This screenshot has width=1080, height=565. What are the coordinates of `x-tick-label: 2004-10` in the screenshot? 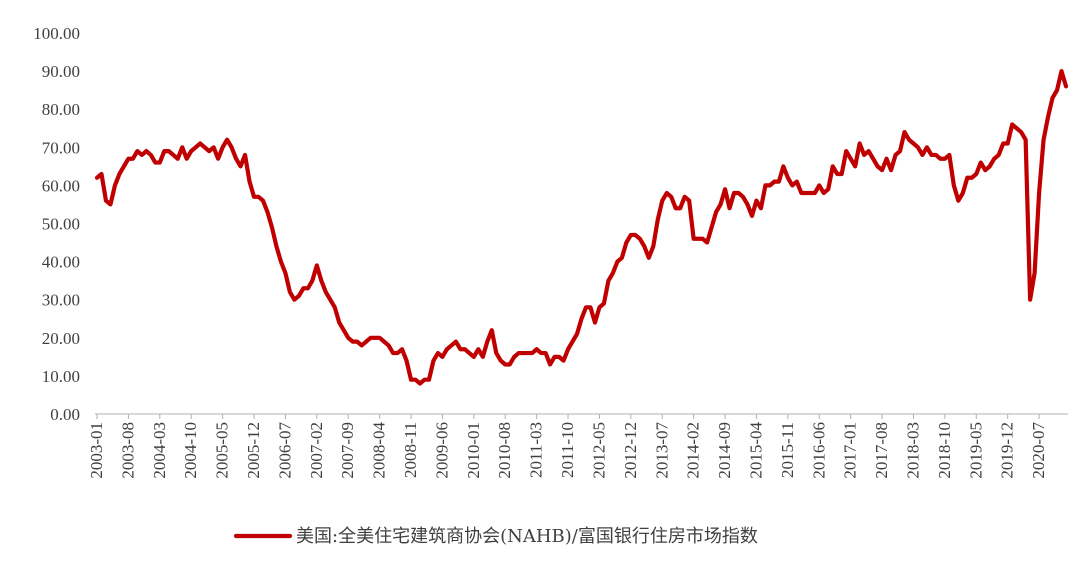 It's located at (190, 450).